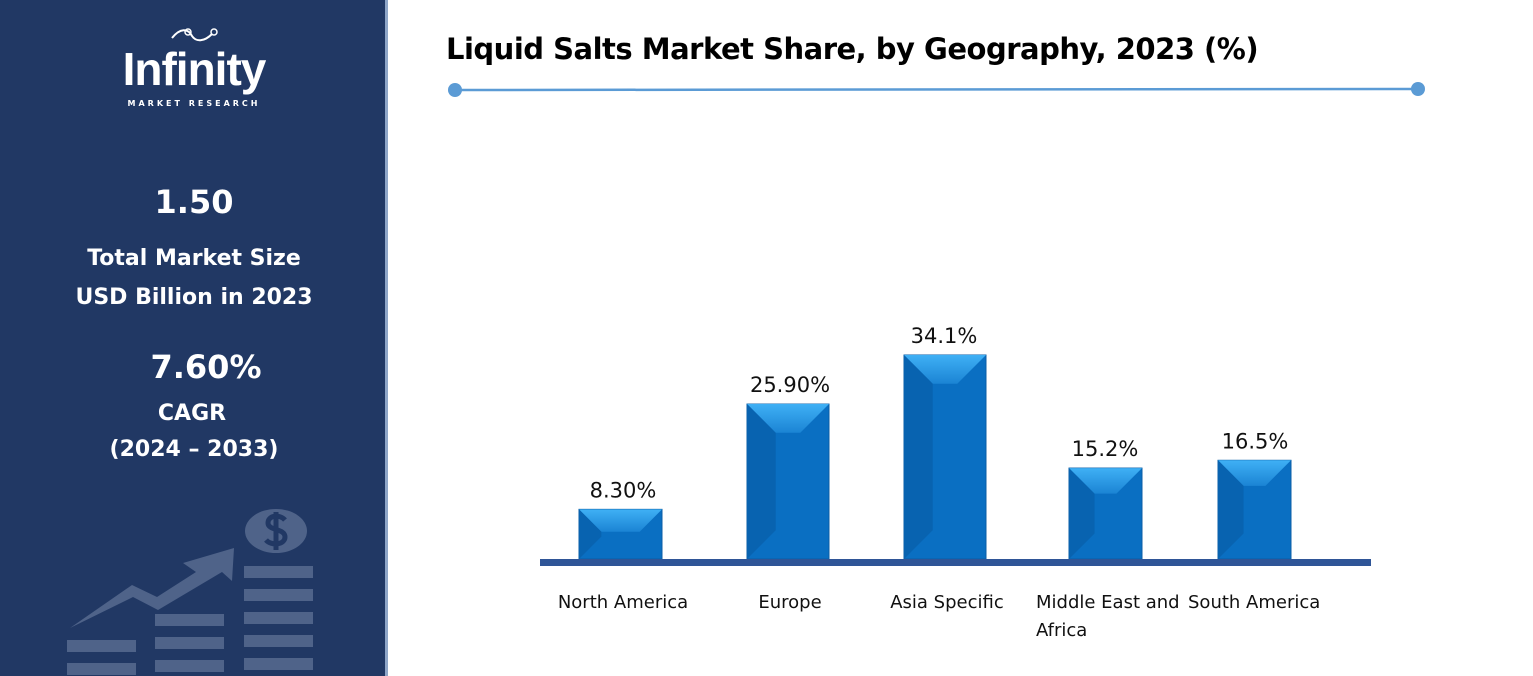  I want to click on market-size-label: Total Market Size, so click(194, 258).